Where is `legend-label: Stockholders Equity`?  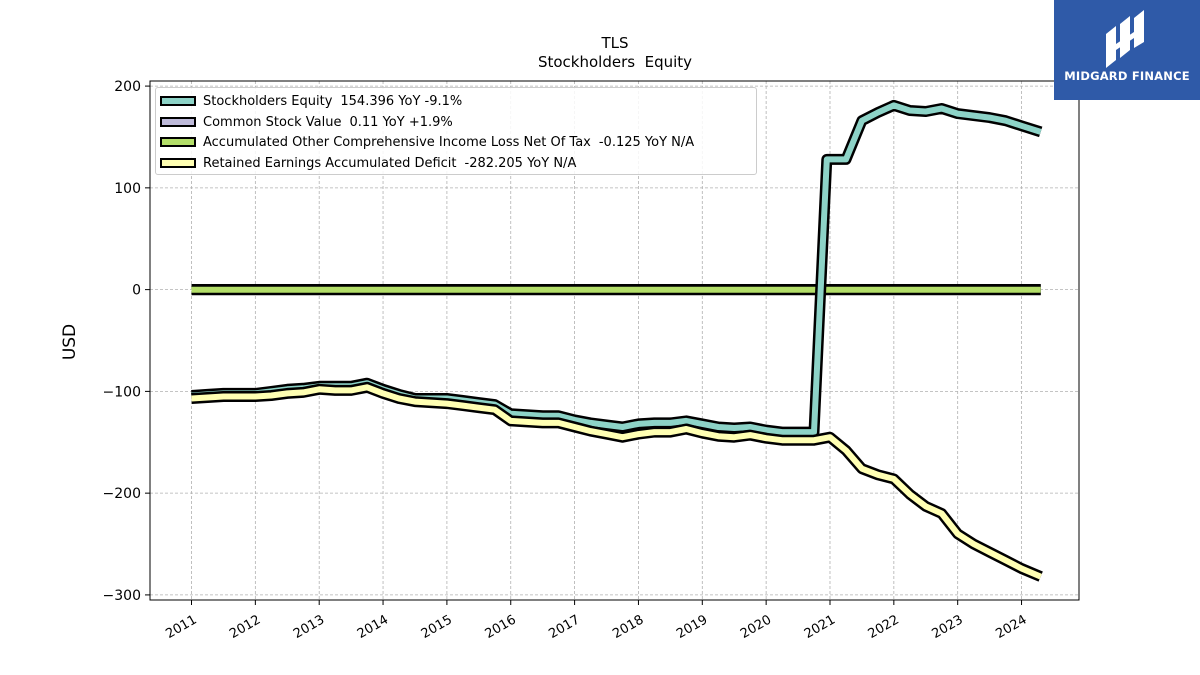 legend-label: Stockholders Equity is located at coordinates (268, 101).